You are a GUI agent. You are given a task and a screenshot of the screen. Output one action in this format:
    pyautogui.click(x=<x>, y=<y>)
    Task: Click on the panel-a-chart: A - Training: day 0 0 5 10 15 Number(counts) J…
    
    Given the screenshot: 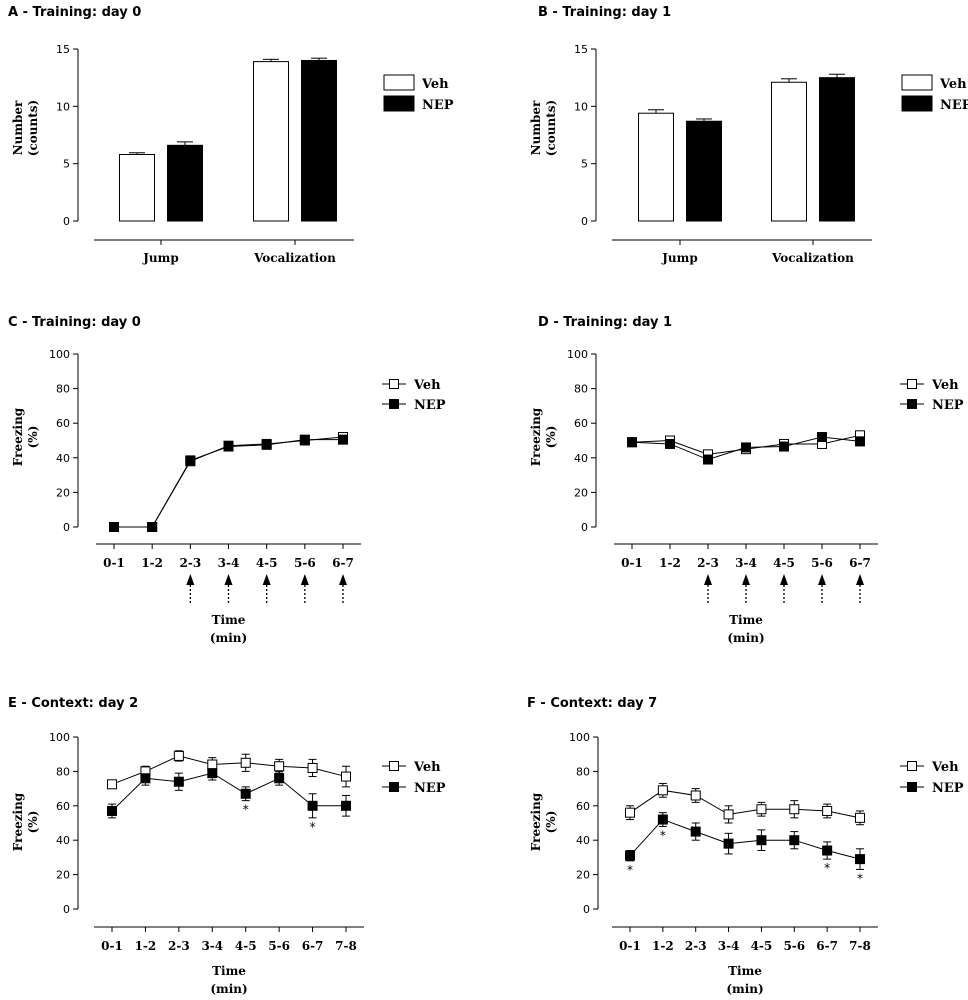 What is the action you would take?
    pyautogui.click(x=231, y=135)
    